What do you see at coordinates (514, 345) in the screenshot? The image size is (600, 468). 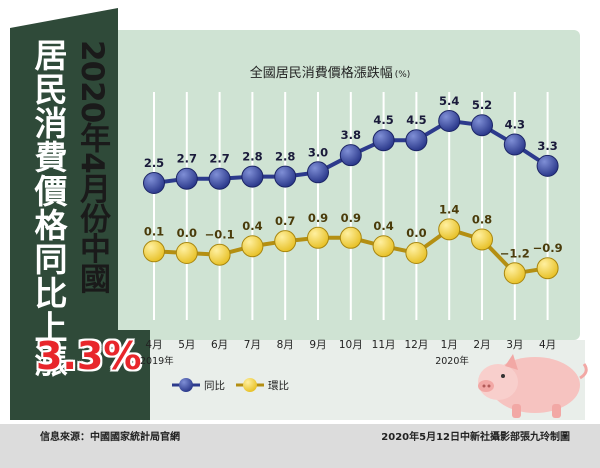 I see `x-tick-label: 3月` at bounding box center [514, 345].